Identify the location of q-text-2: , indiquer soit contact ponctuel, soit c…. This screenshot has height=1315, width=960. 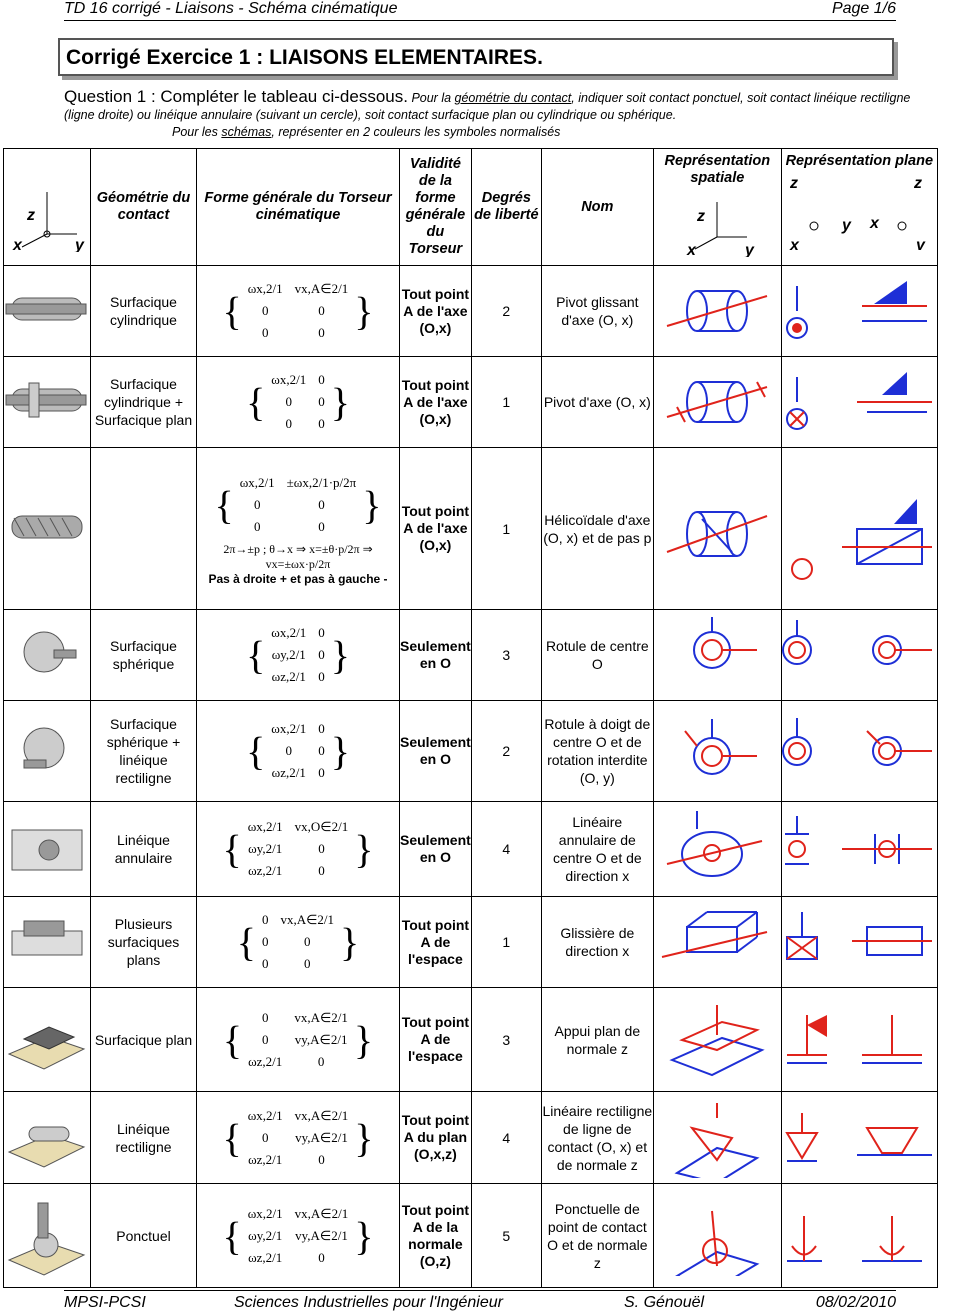
(487, 106).